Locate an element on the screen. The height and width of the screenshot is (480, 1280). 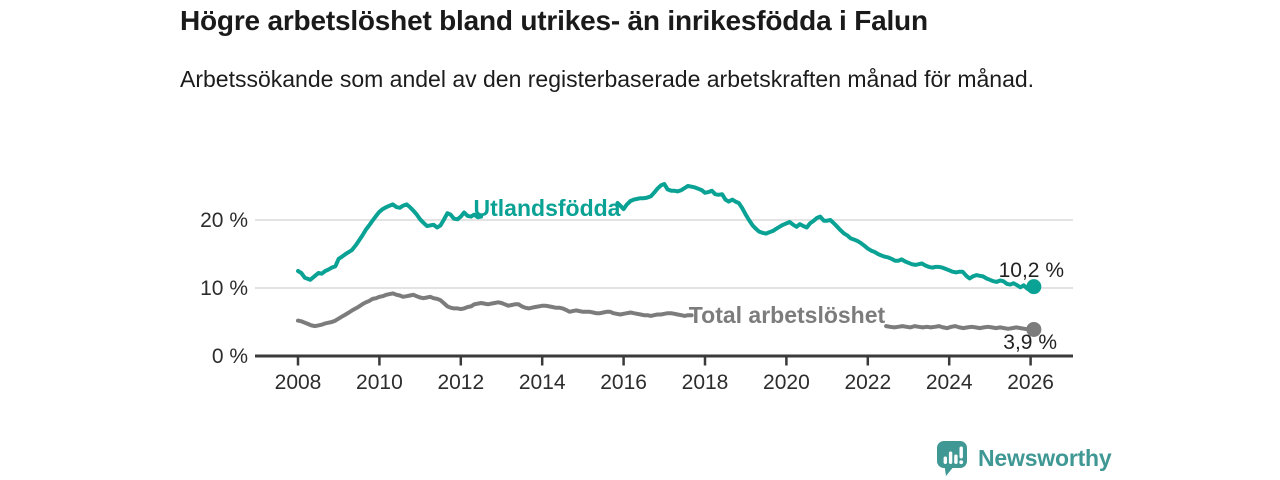
x-tick-label-2010: 2010 is located at coordinates (379, 382).